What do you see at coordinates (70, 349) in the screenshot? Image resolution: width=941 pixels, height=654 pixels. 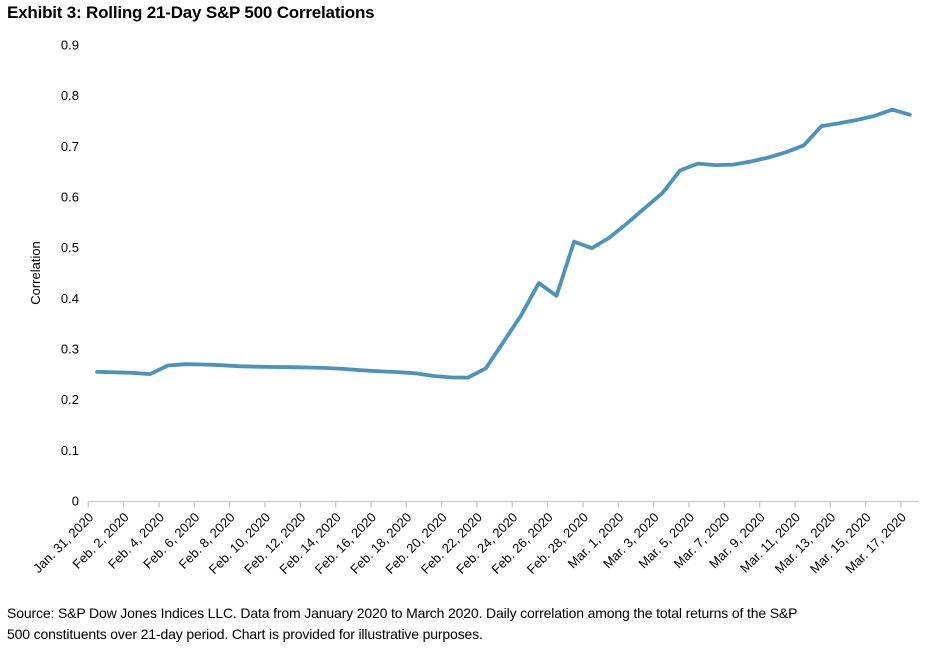 I see `y-axis-tick-label: 0.3` at bounding box center [70, 349].